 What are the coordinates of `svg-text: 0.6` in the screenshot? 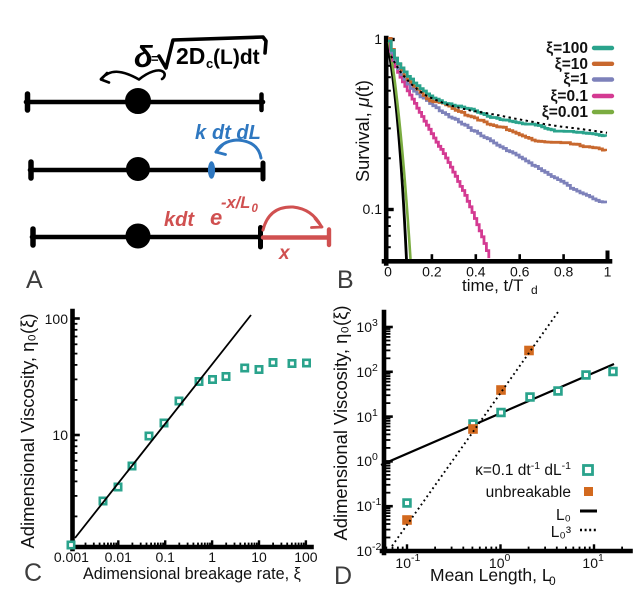 It's located at (520, 272).